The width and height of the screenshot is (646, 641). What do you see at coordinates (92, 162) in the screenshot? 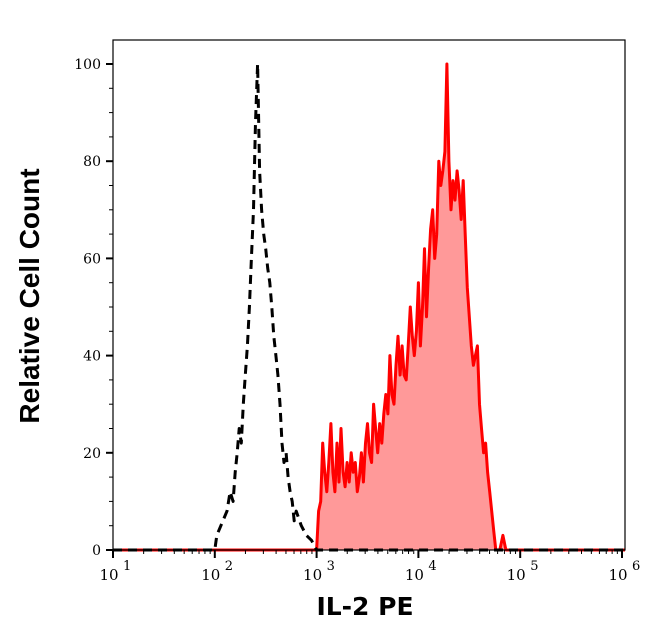
I see `y-tick-label: 80` at bounding box center [92, 162].